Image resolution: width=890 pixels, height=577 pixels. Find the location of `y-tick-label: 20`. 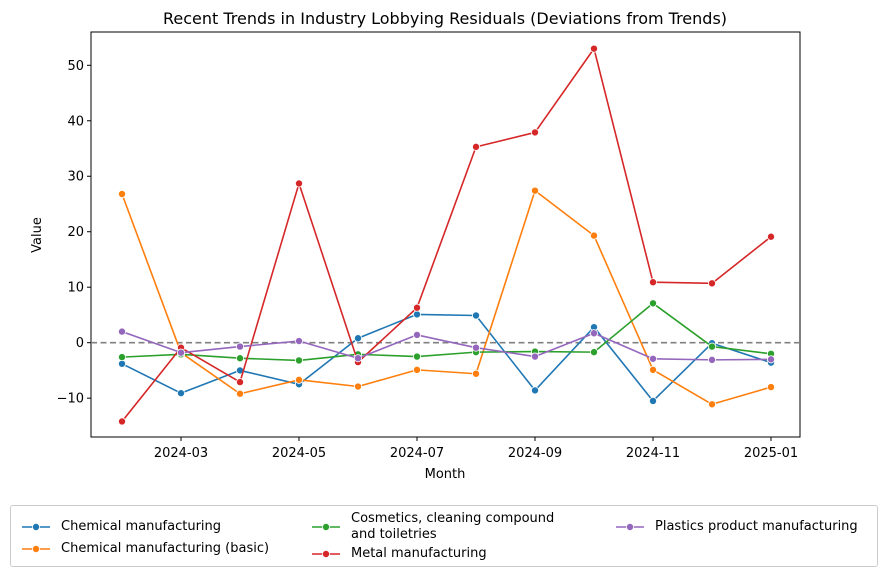

y-tick-label: 20 is located at coordinates (75, 232).